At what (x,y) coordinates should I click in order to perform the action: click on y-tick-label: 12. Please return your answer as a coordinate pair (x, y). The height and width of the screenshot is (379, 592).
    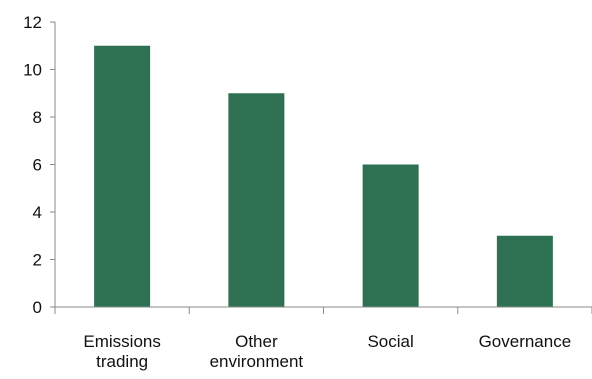
    Looking at the image, I should click on (32, 22).